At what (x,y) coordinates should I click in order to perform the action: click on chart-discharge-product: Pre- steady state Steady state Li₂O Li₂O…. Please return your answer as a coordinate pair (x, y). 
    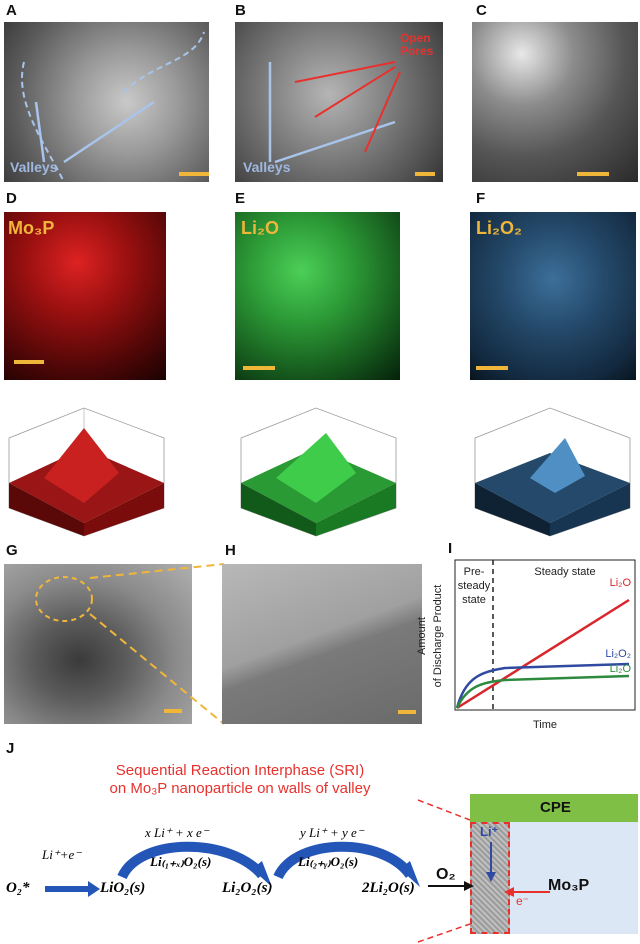
    Looking at the image, I should click on (526, 645).